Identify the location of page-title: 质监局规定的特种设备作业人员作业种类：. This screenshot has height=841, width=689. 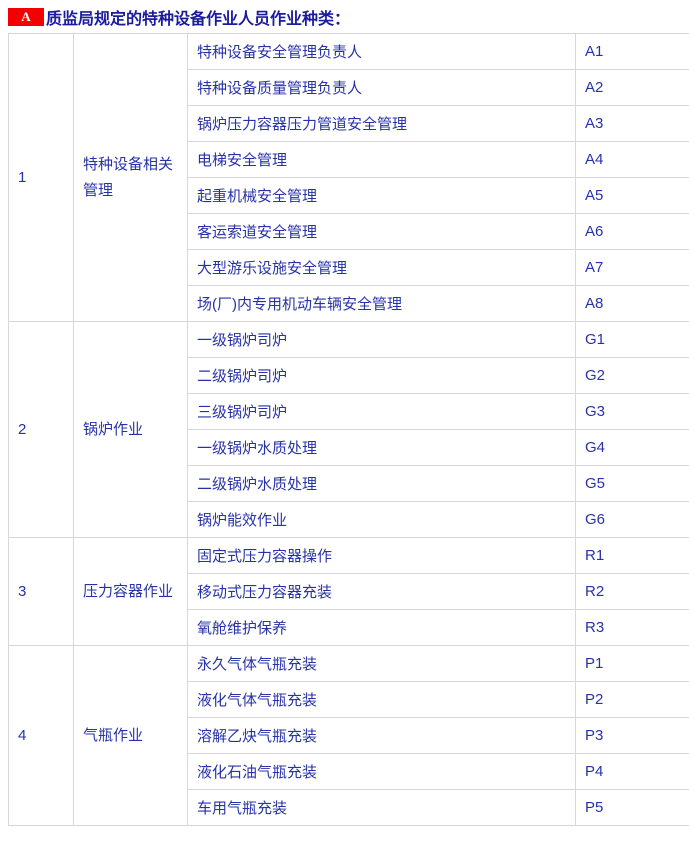
(198, 19).